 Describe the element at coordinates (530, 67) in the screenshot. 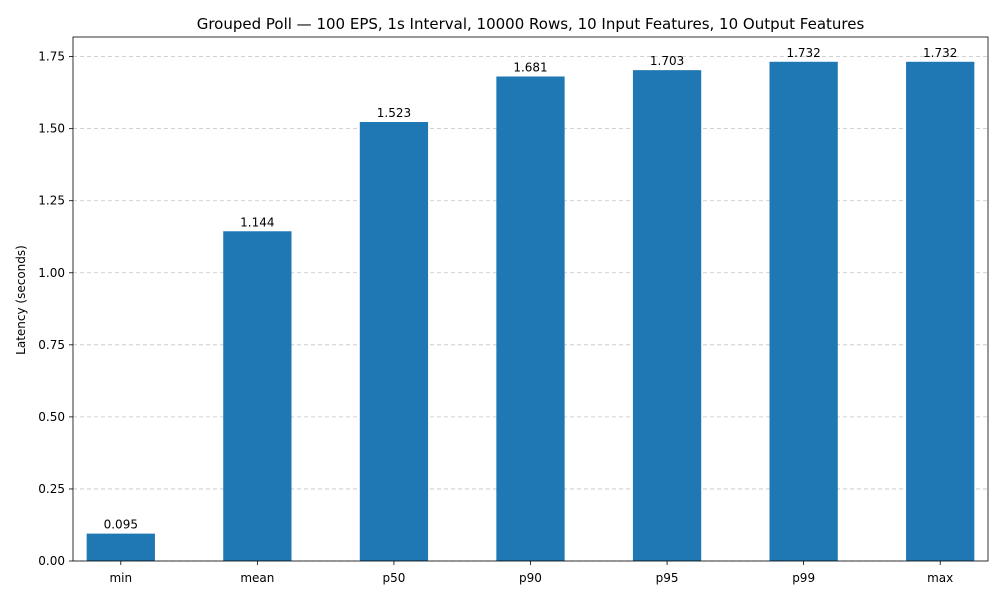

I see `bar-value-label: 1.681` at that location.